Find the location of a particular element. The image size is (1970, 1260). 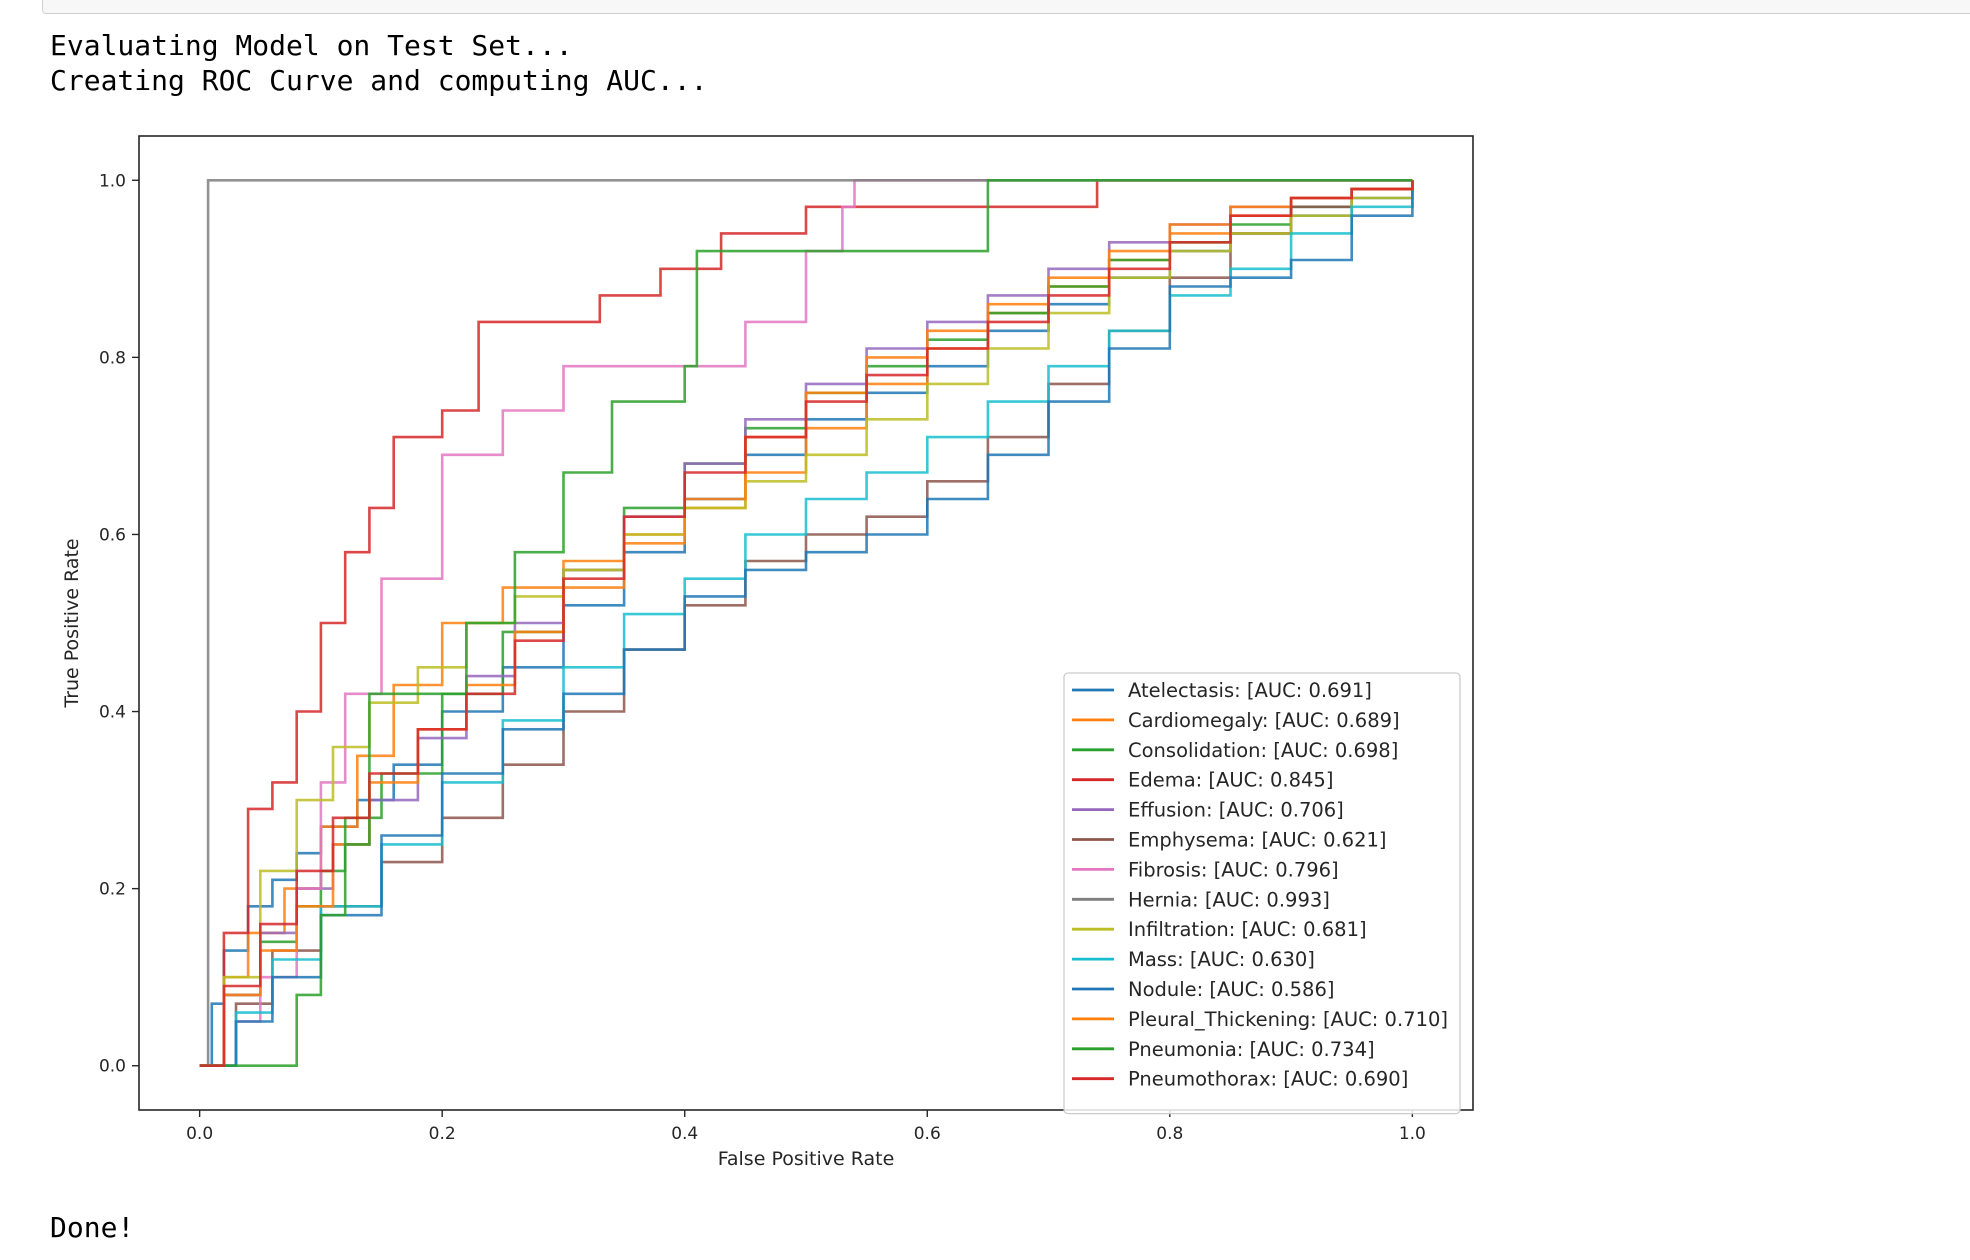

y-tick-label: 1.0 is located at coordinates (112, 181).